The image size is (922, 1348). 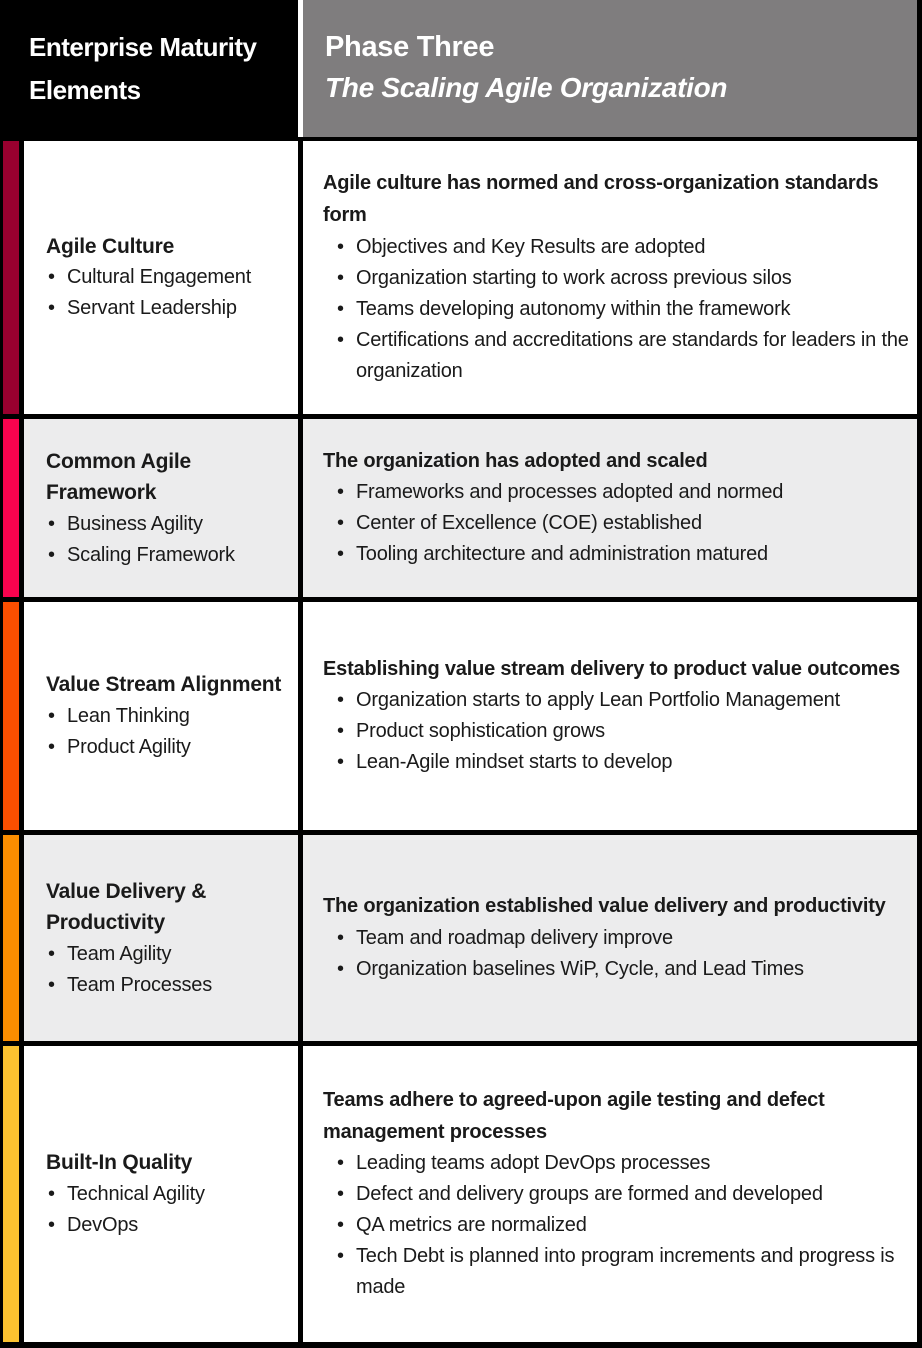 I want to click on element-title: Value Stream Alignment, so click(x=164, y=685).